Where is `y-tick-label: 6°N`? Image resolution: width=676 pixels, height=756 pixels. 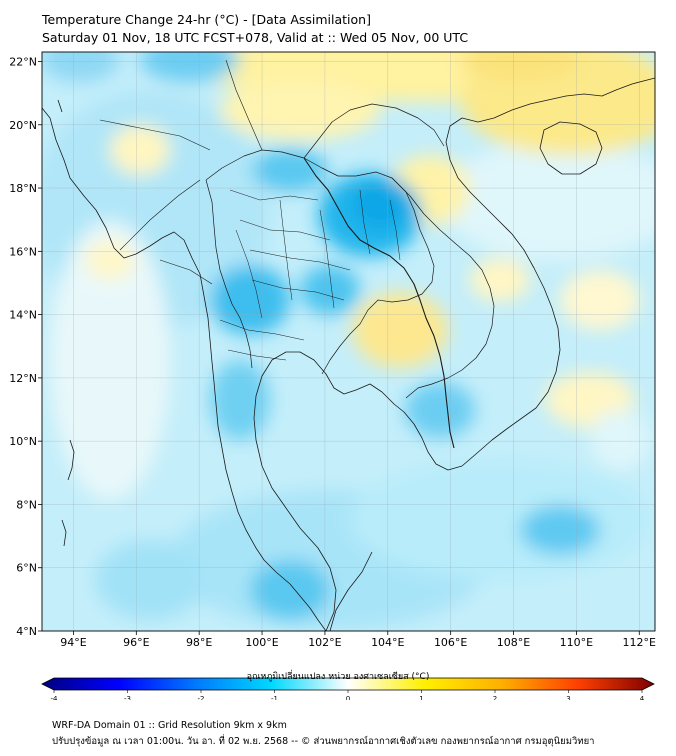 y-tick-label: 6°N is located at coordinates (26, 568).